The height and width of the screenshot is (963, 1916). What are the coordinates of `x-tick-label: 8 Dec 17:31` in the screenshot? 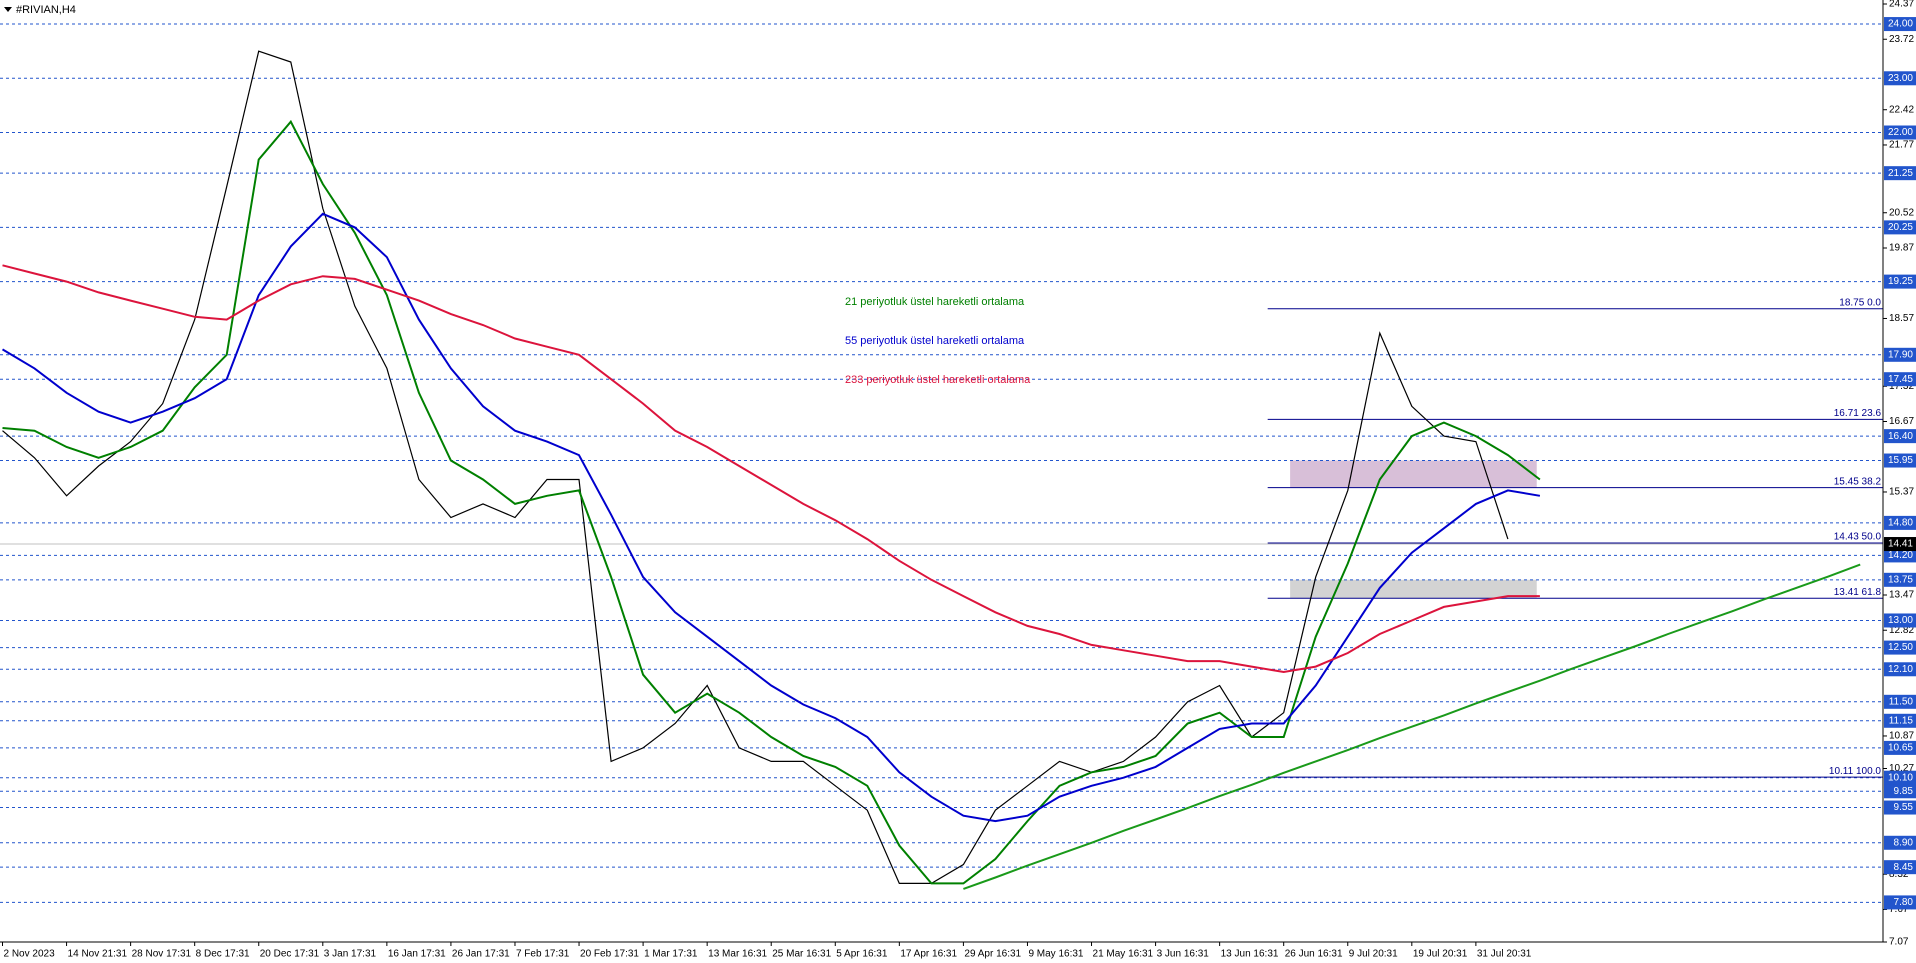 It's located at (223, 954).